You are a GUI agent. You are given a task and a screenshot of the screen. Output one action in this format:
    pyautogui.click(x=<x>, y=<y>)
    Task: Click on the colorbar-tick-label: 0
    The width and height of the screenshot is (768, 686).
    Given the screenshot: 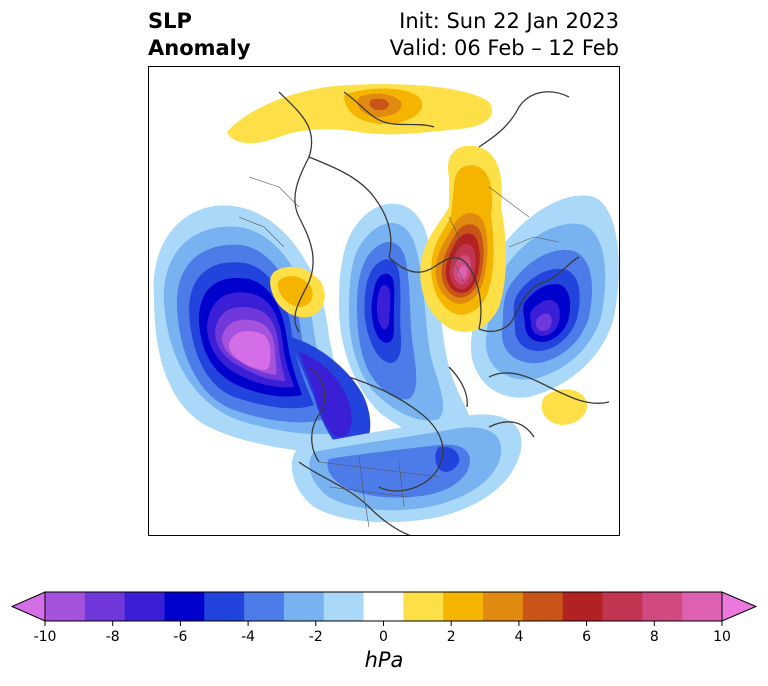 What is the action you would take?
    pyautogui.click(x=383, y=637)
    